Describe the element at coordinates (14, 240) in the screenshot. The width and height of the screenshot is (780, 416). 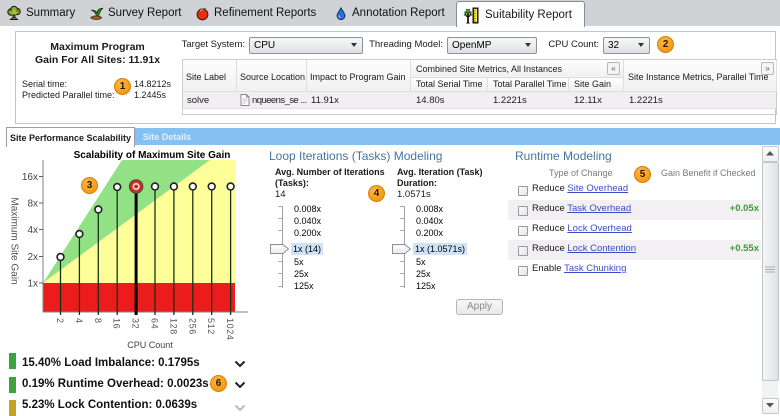
I see `svg-text: Maximum Site Gain` at that location.